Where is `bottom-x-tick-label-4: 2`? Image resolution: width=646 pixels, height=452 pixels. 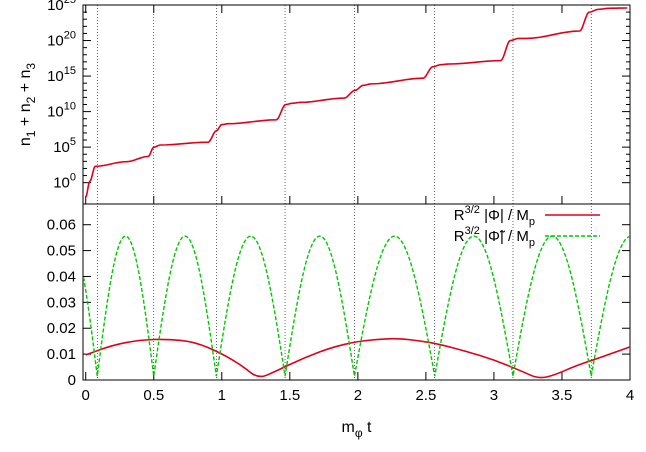 bottom-x-tick-label-4: 2 is located at coordinates (358, 395).